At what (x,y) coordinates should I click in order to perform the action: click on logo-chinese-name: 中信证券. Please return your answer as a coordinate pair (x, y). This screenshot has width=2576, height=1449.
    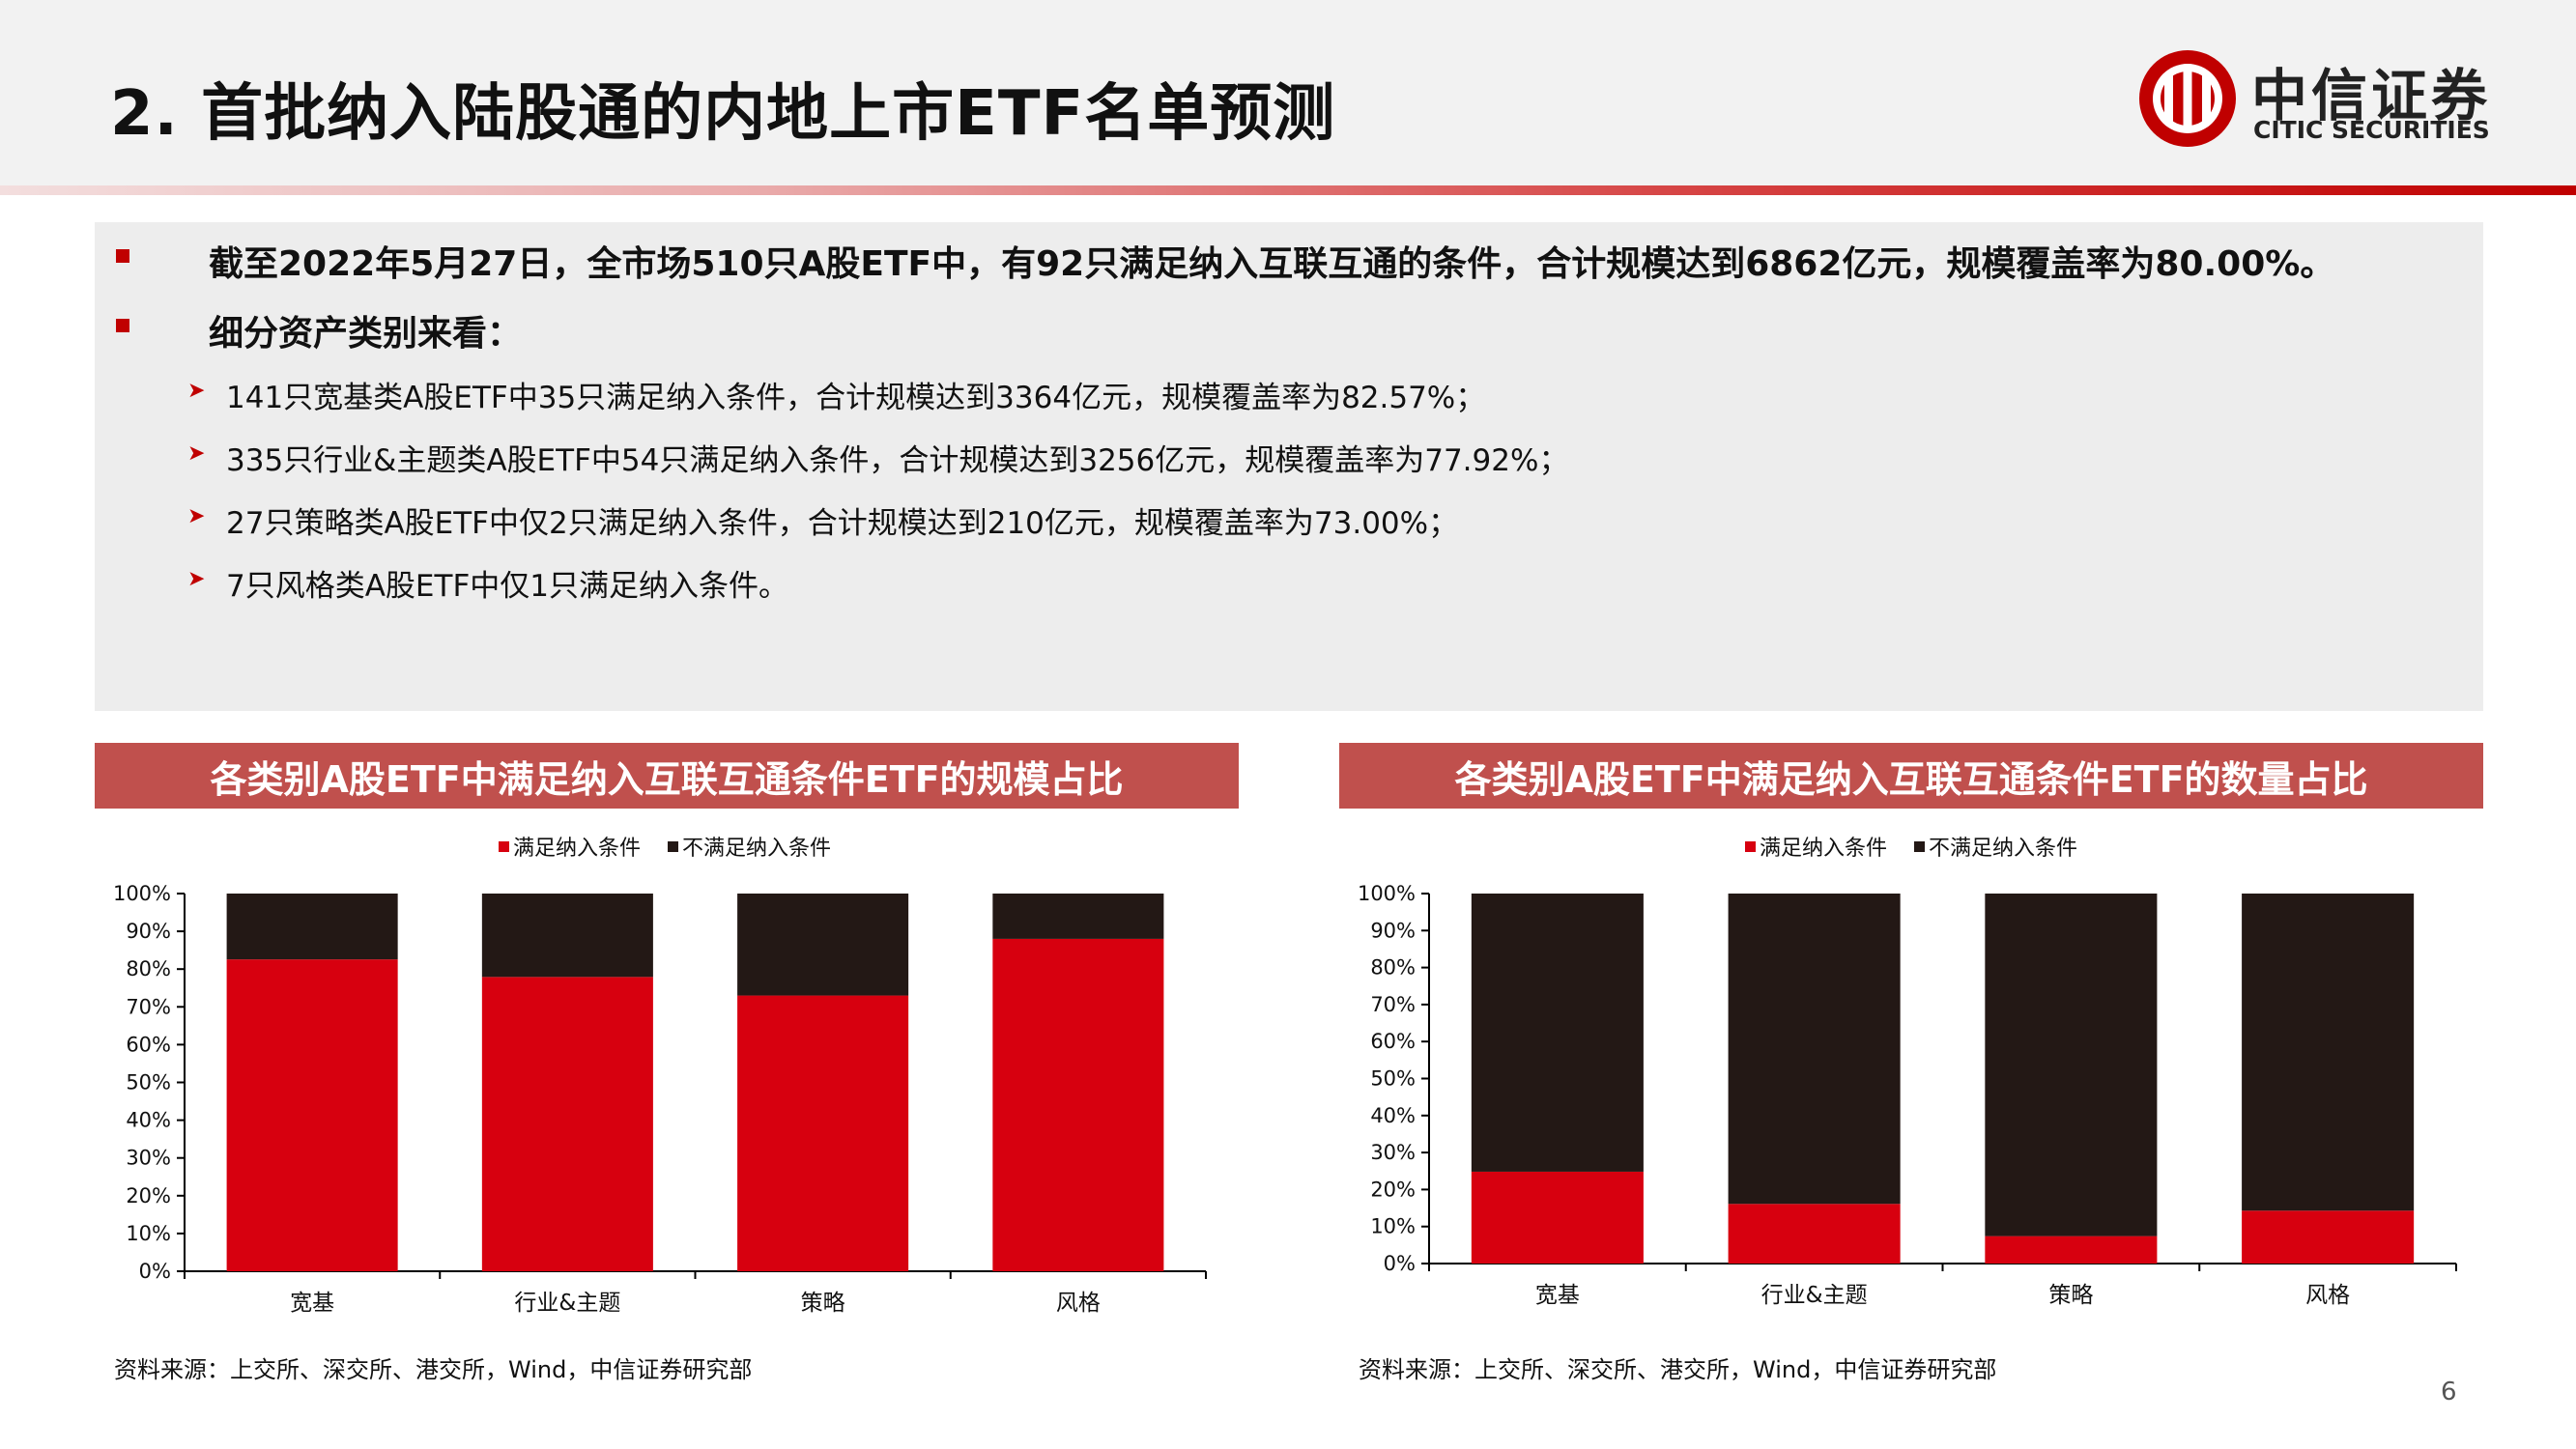
    Looking at the image, I should click on (2371, 95).